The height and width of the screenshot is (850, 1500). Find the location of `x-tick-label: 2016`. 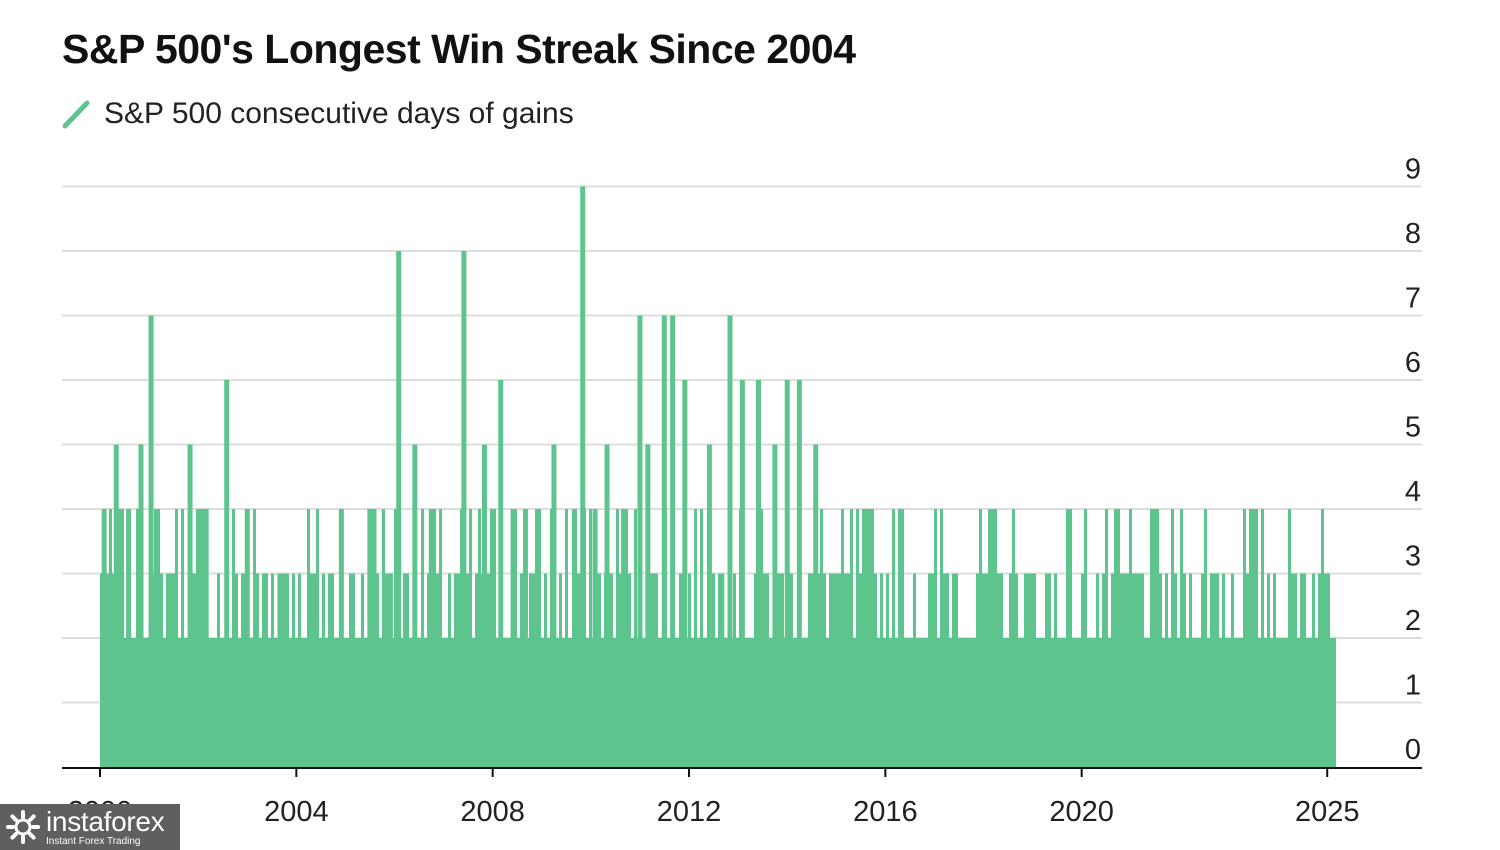

x-tick-label: 2016 is located at coordinates (885, 812).